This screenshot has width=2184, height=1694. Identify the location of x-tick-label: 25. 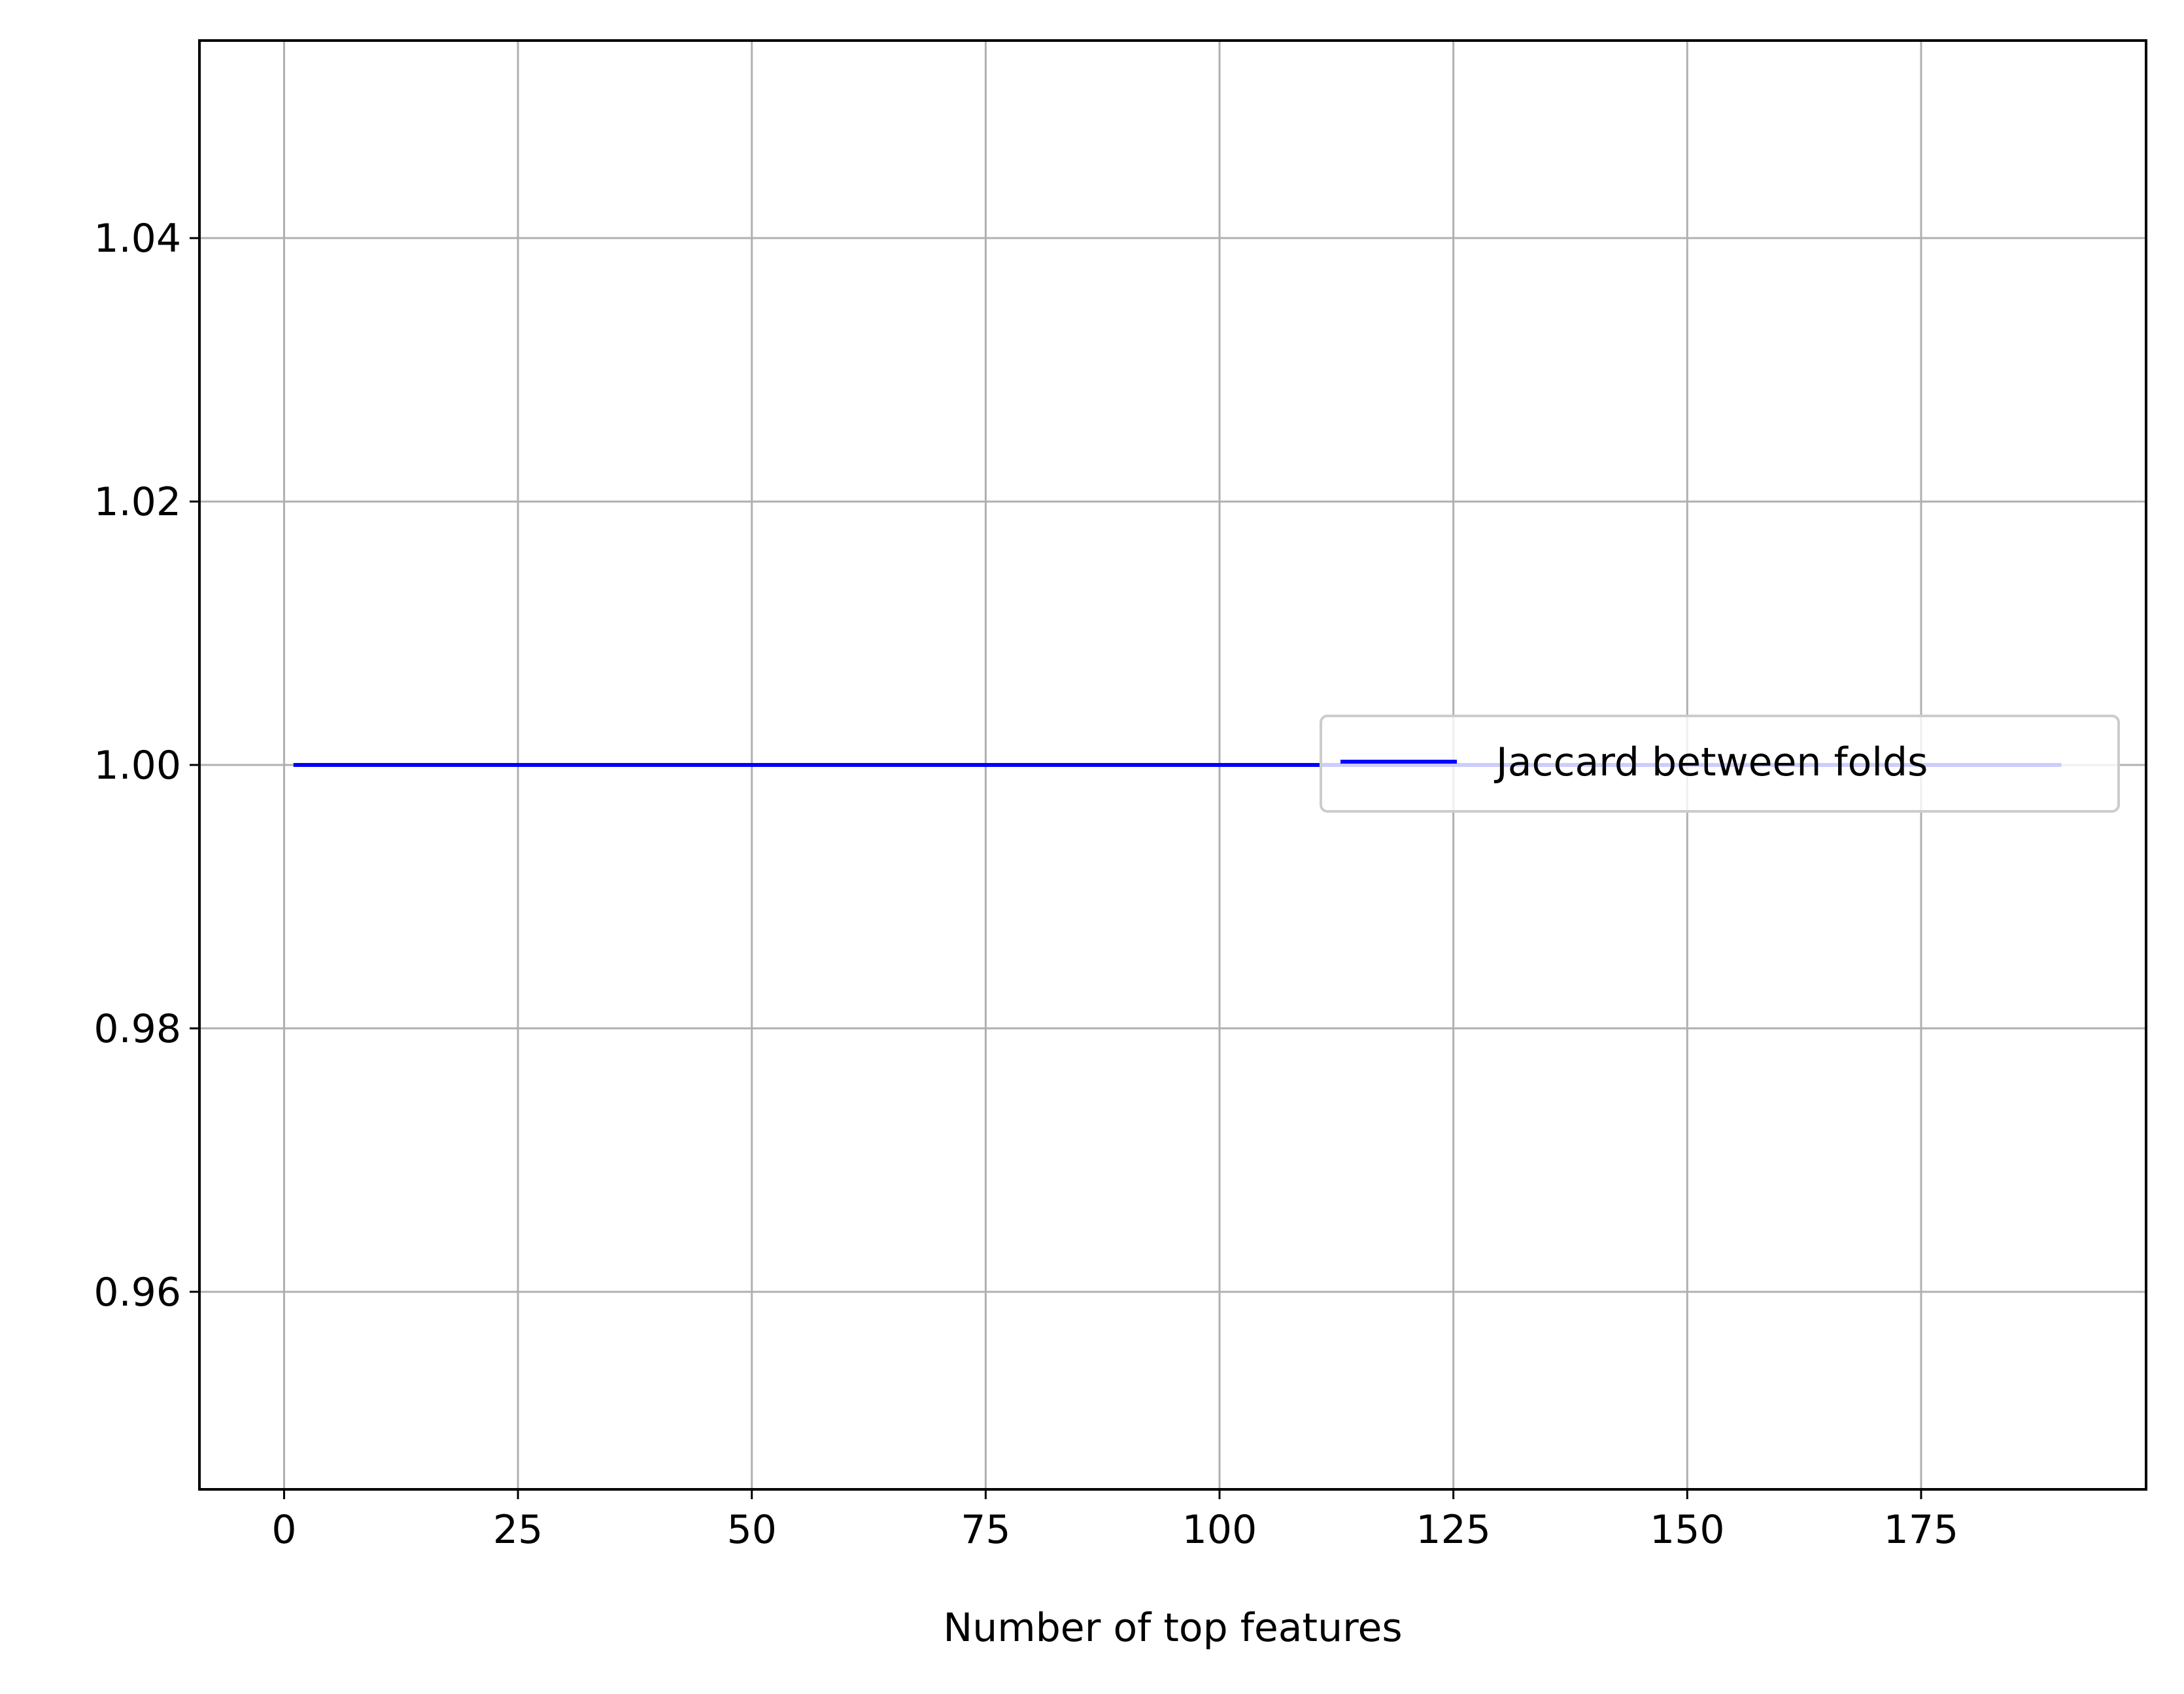
(518, 1530).